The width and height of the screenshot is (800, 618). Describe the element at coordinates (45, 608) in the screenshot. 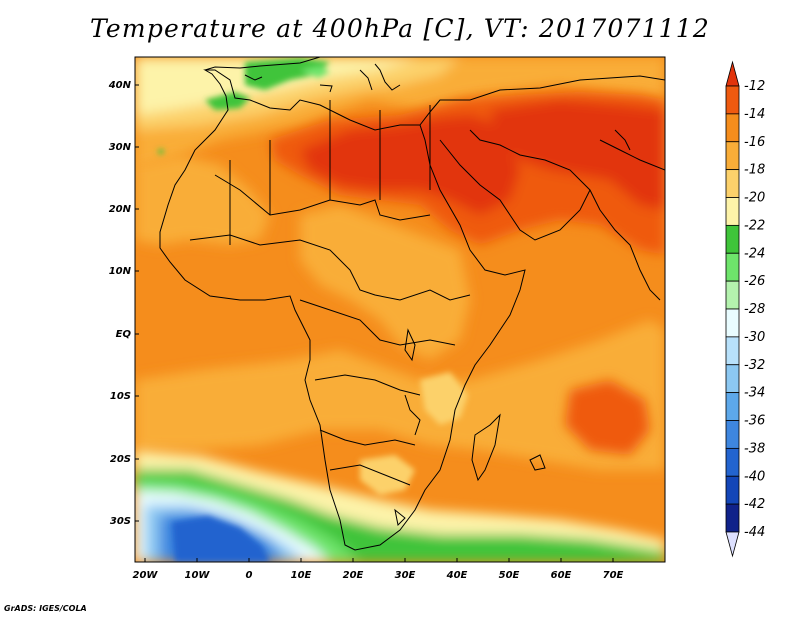

I see `credit-text: GrADS: IGES/COLA` at that location.